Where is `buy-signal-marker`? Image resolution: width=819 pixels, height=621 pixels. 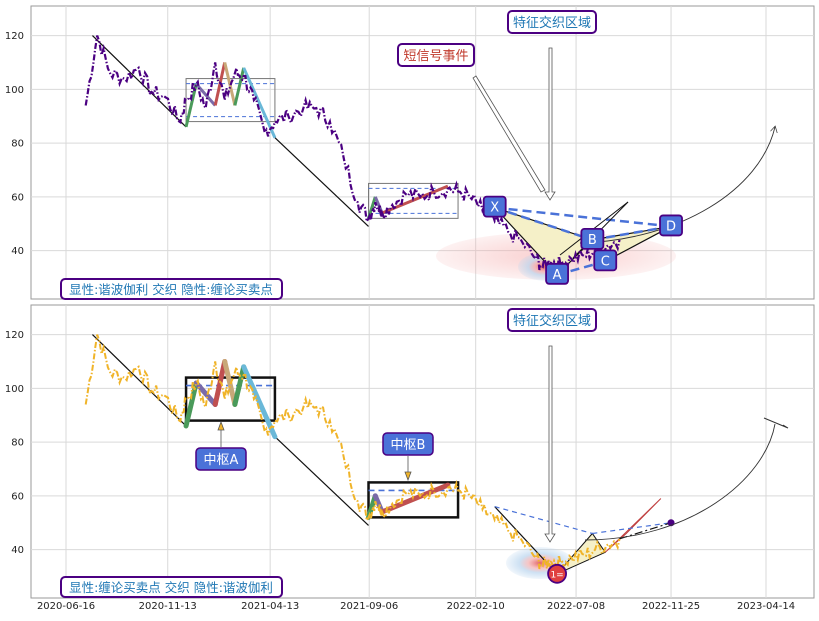
buy-signal-marker is located at coordinates (557, 573).